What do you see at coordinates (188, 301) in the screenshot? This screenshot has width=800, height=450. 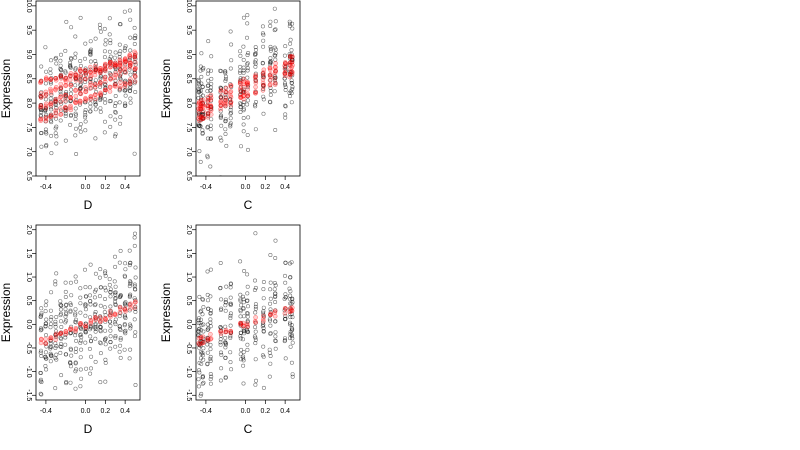 I see `y-tick-label: 0.5` at bounding box center [188, 301].